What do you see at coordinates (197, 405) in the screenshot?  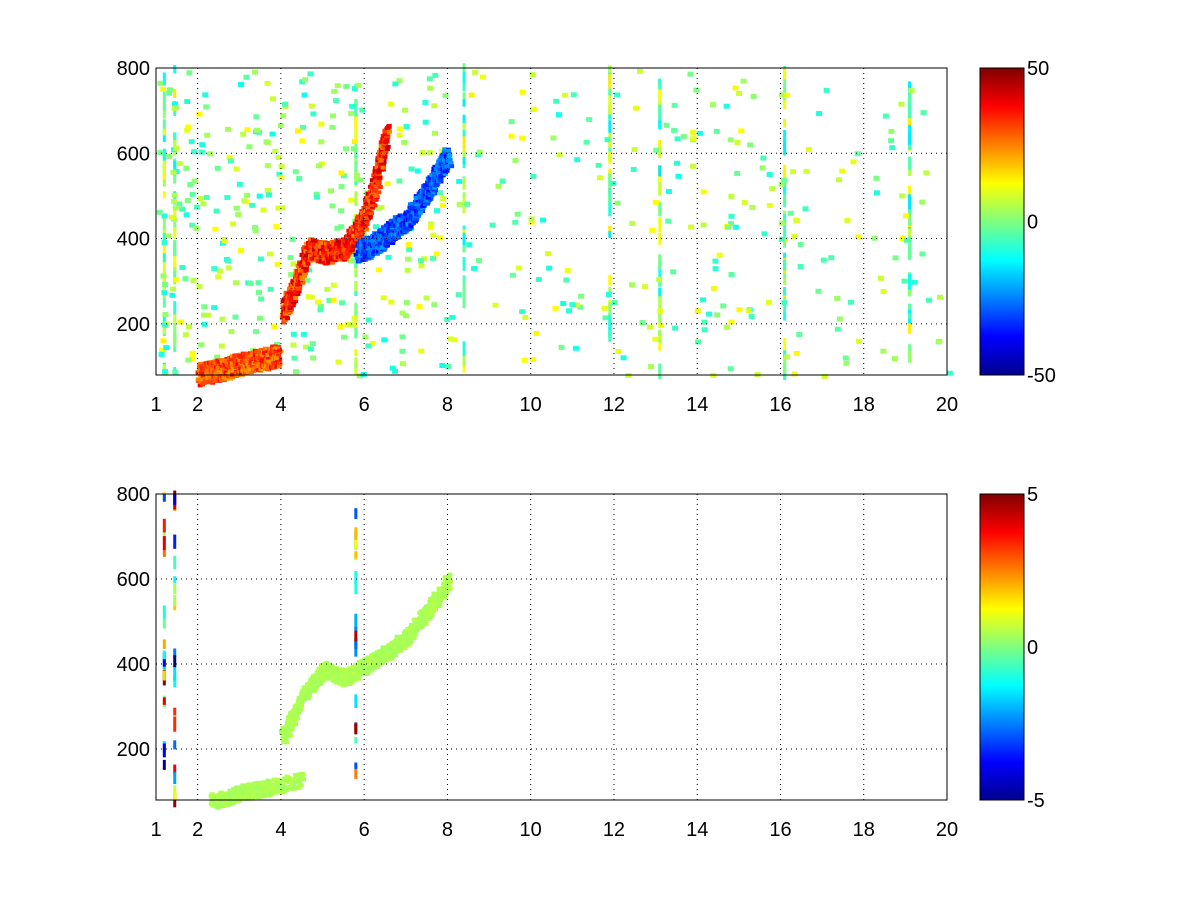 I see `x-tick-label: 2` at bounding box center [197, 405].